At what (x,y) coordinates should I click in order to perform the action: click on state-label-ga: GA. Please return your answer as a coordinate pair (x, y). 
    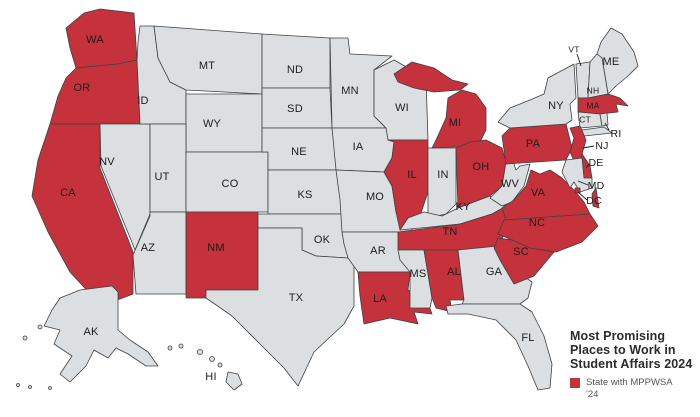
    Looking at the image, I should click on (494, 272).